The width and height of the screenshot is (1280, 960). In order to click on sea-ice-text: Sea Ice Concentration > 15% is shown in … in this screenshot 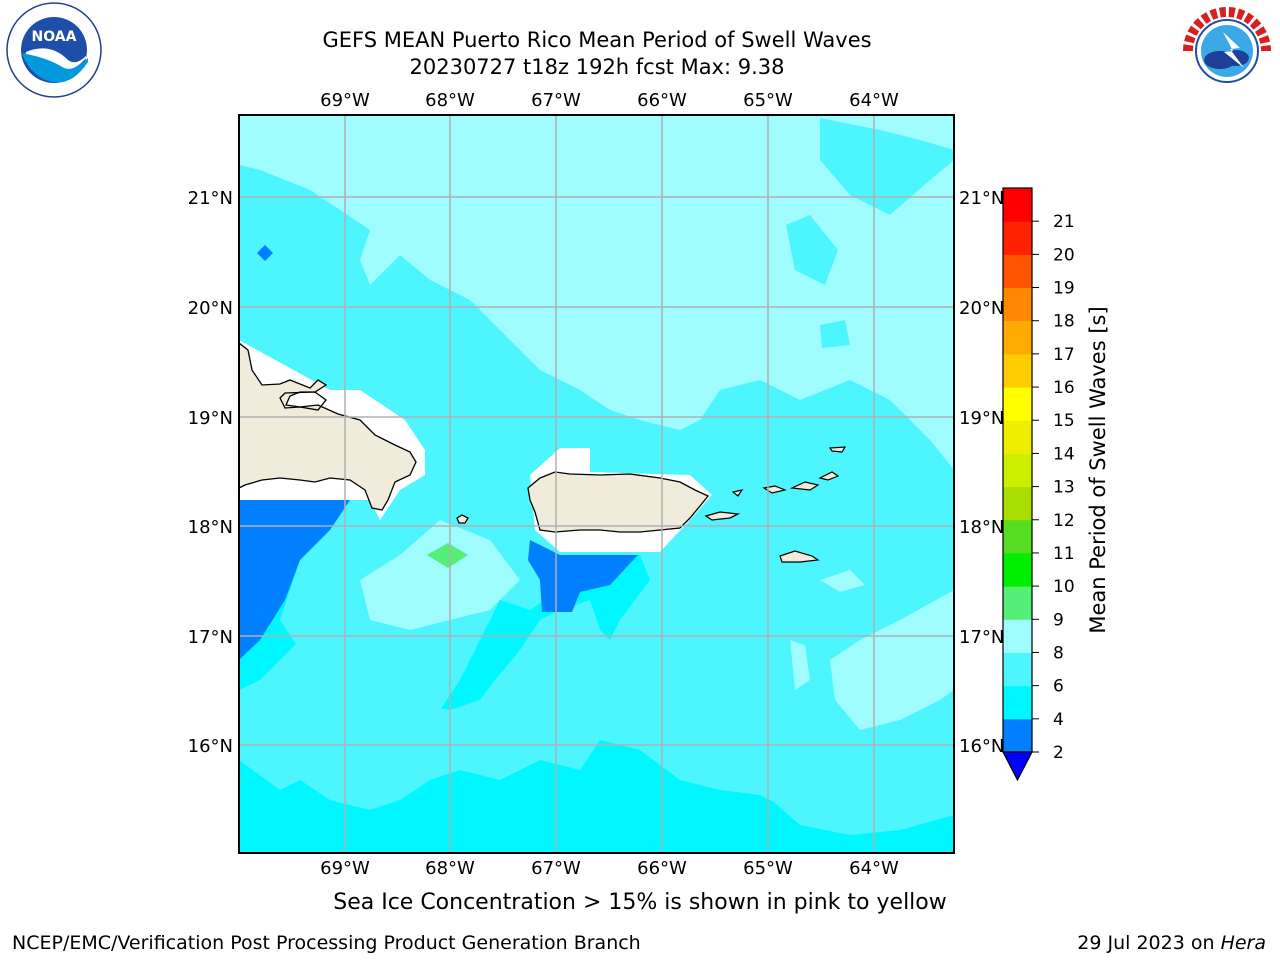, I will do `click(640, 902)`.